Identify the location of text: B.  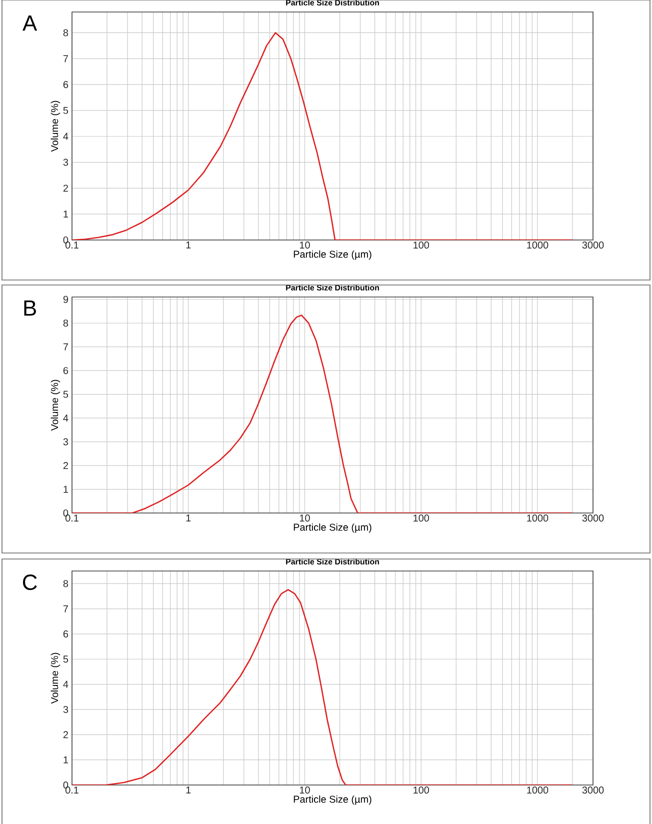
(30, 308).